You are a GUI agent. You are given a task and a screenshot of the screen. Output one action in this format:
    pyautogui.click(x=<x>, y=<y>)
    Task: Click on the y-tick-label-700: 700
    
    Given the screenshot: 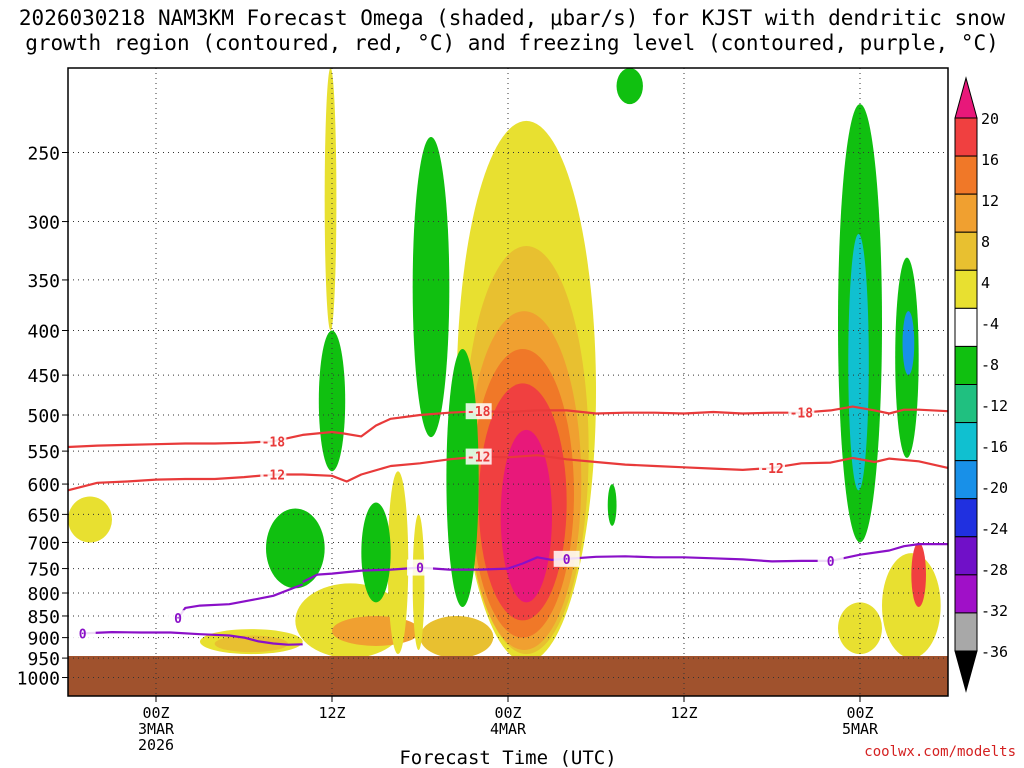 What is the action you would take?
    pyautogui.click(x=43, y=543)
    